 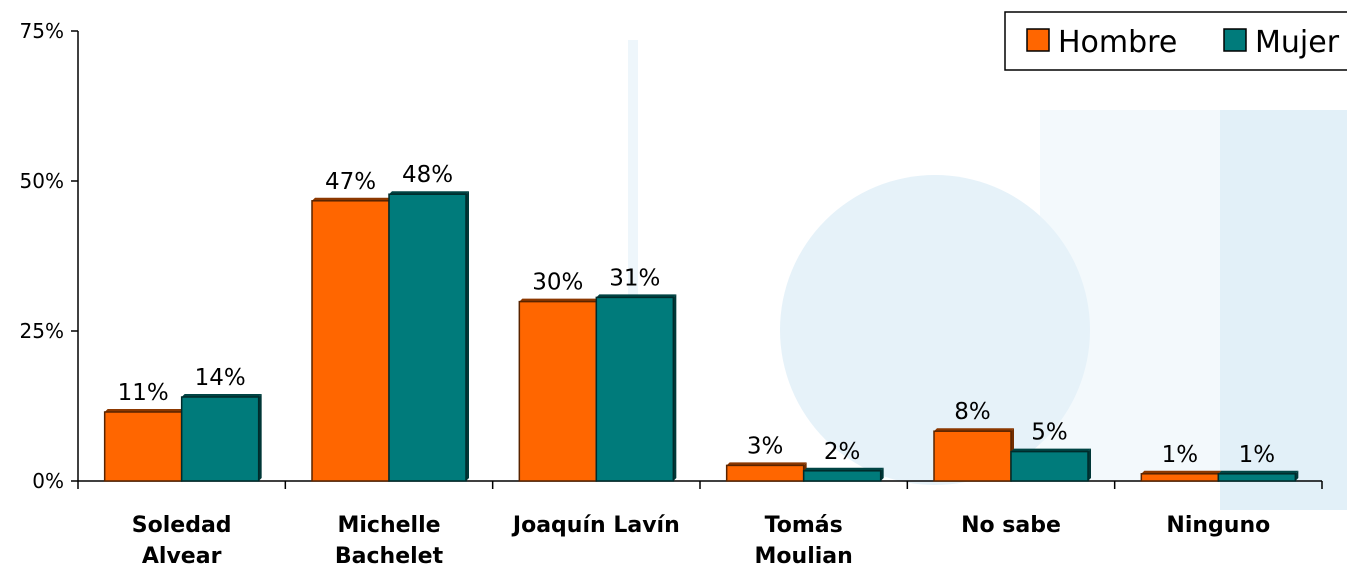 What do you see at coordinates (595, 525) in the screenshot?
I see `x-tick-label: Joaquín Lavín` at bounding box center [595, 525].